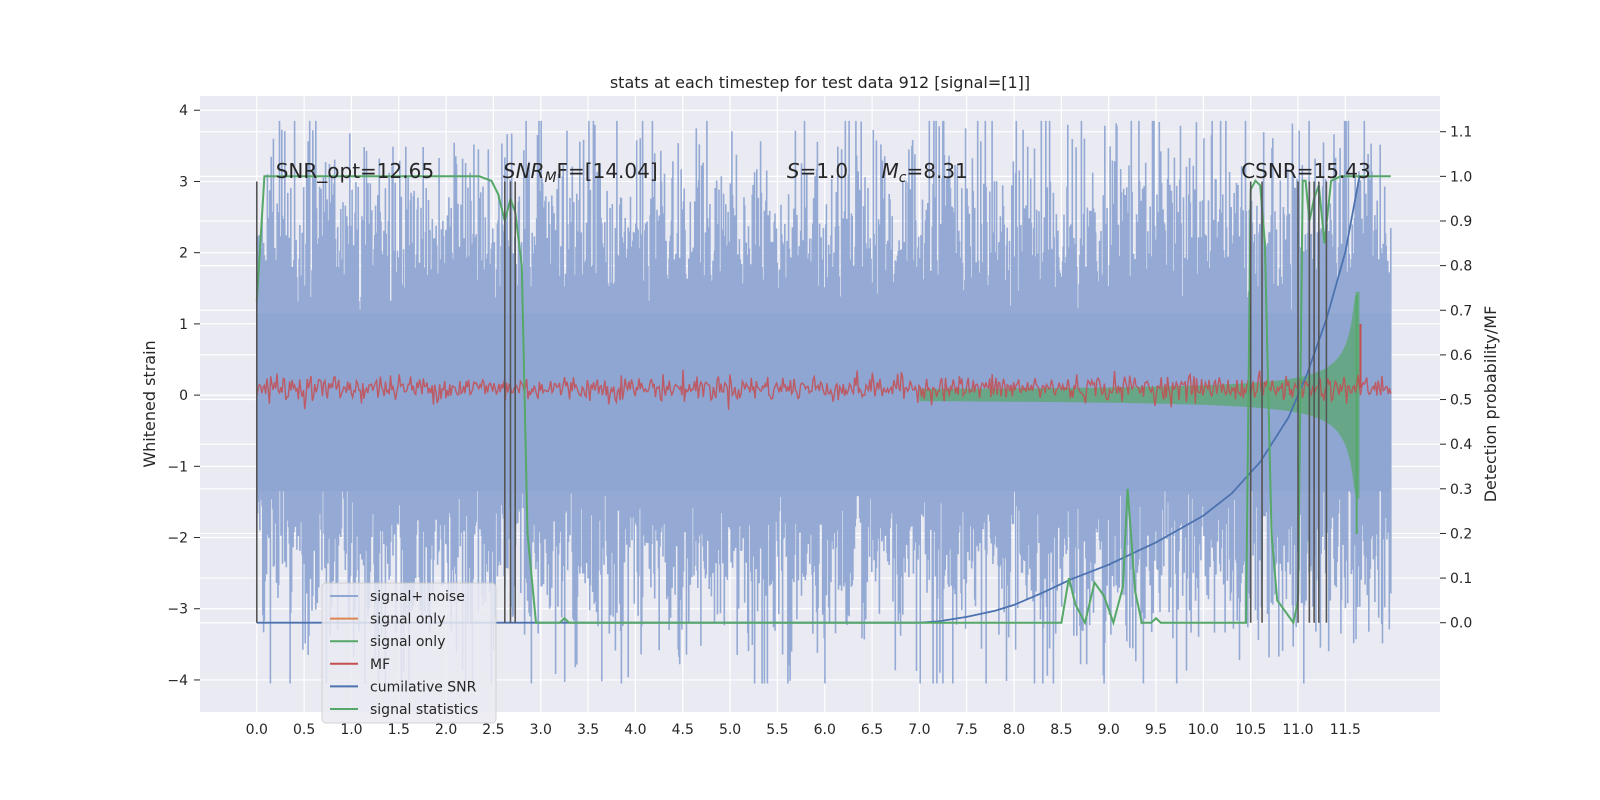 Image resolution: width=1600 pixels, height=800 pixels. What do you see at coordinates (550, 178) in the screenshot?
I see `annotation-subscript: M` at bounding box center [550, 178].